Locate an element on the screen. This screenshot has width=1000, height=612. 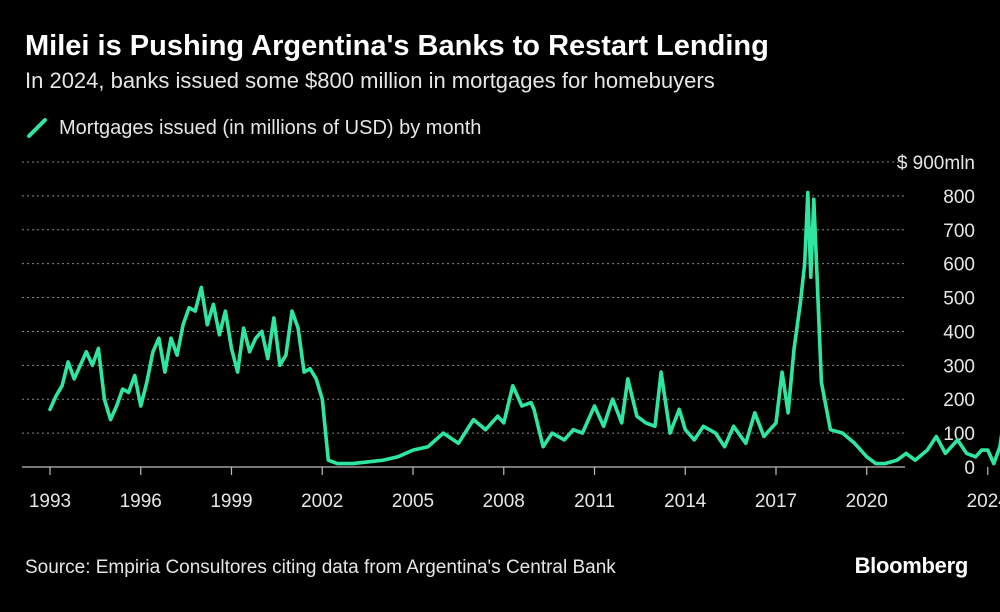
x-tick-label: 2005 is located at coordinates (413, 501).